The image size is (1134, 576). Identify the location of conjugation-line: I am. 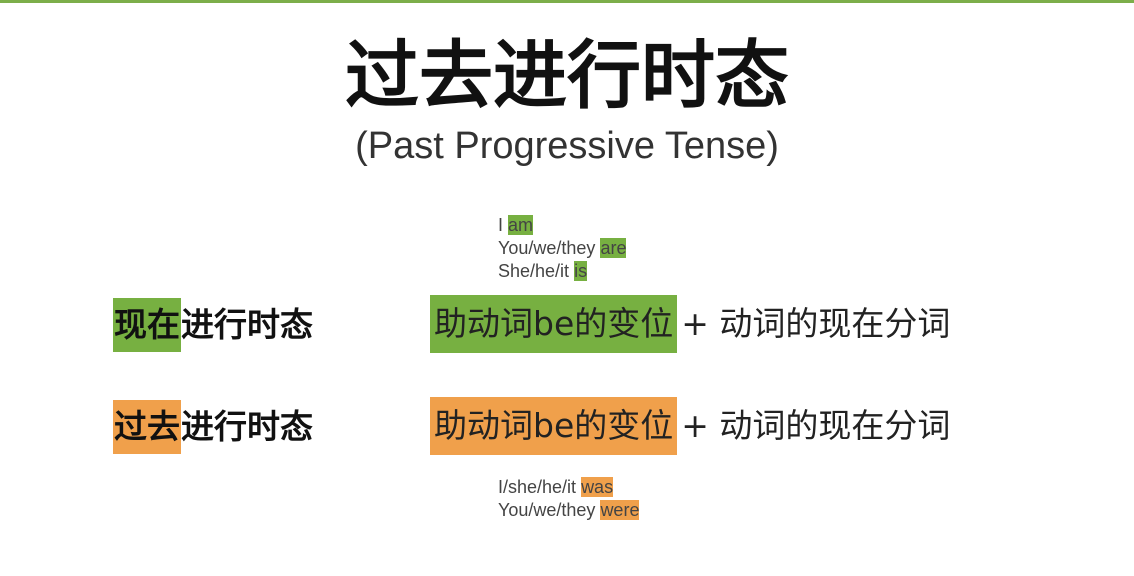
(562, 225).